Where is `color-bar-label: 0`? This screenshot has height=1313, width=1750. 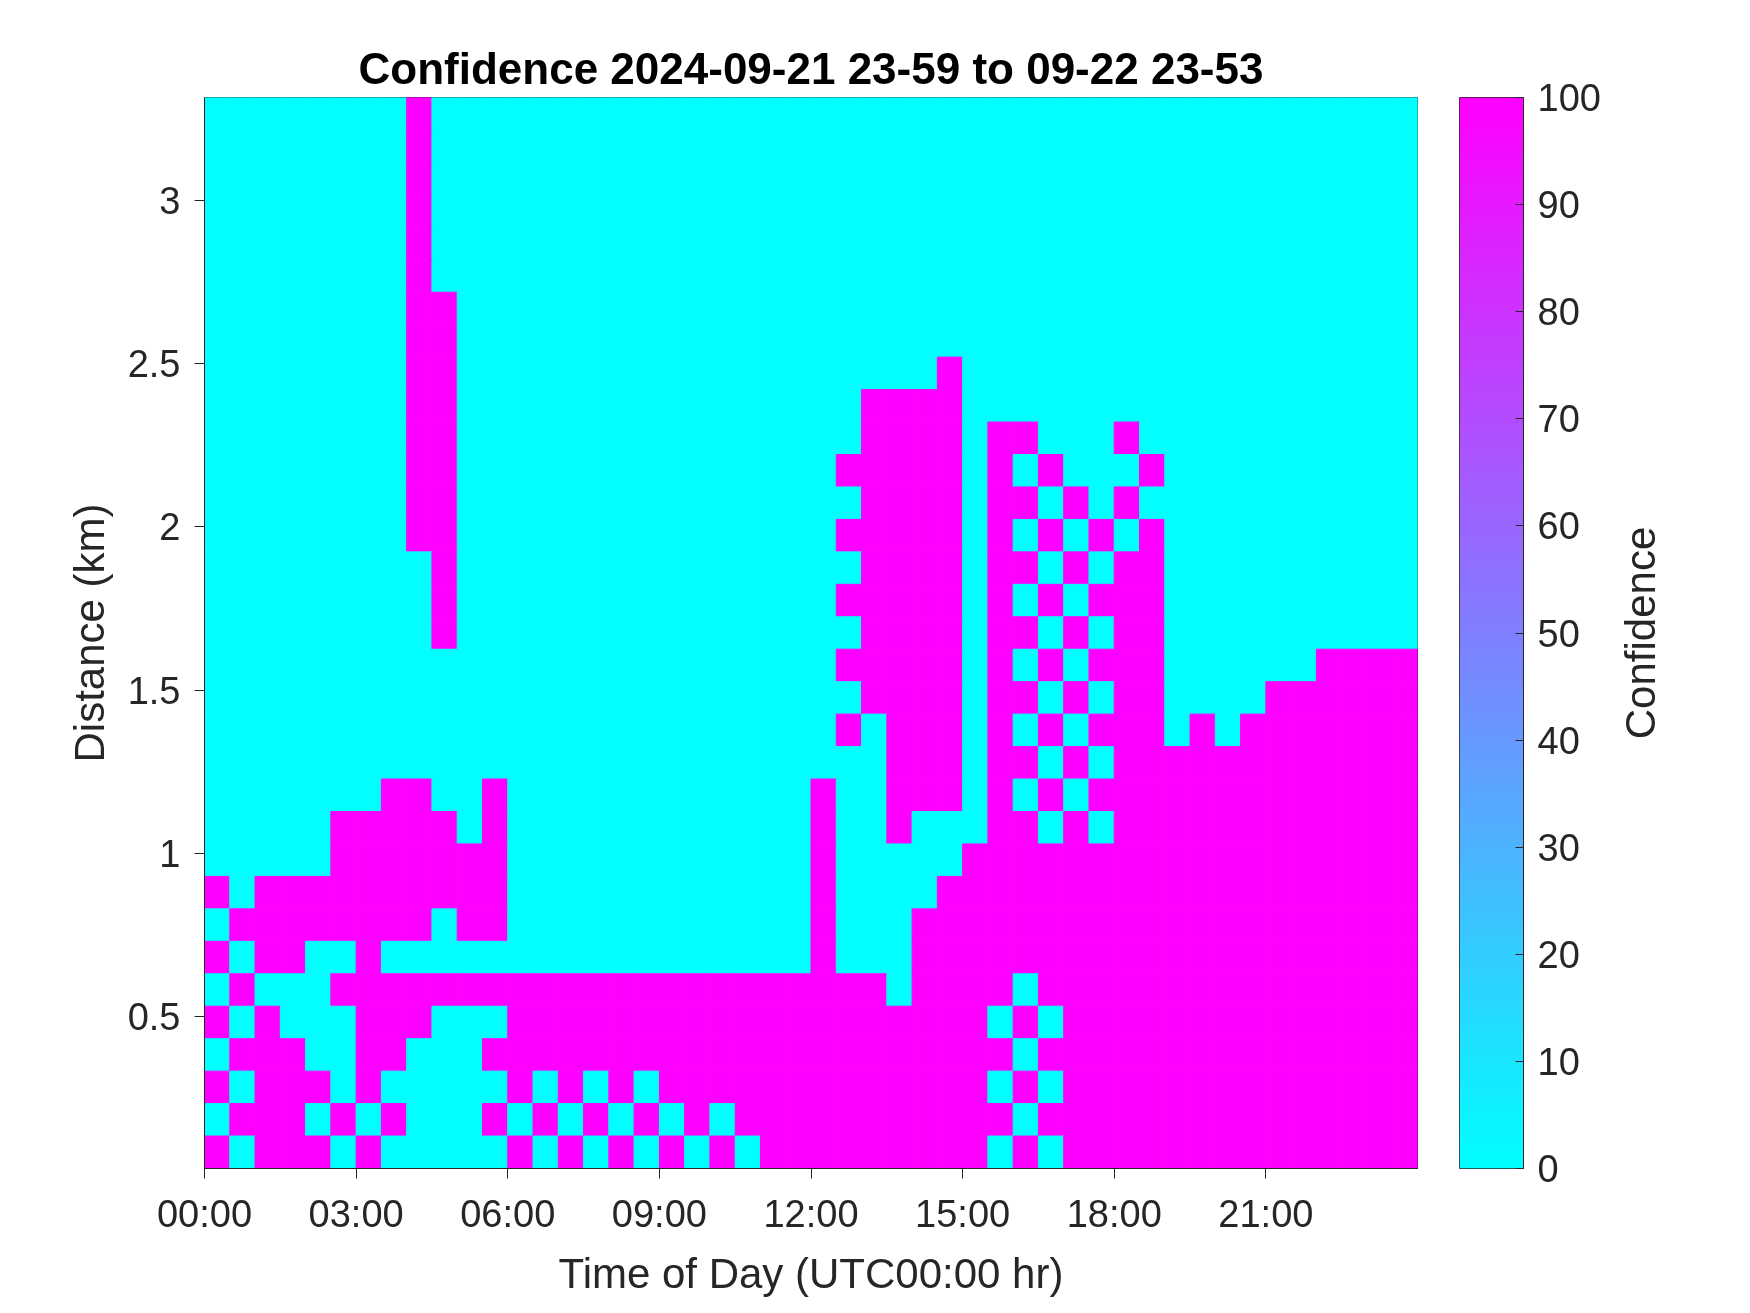 color-bar-label: 0 is located at coordinates (1548, 1169).